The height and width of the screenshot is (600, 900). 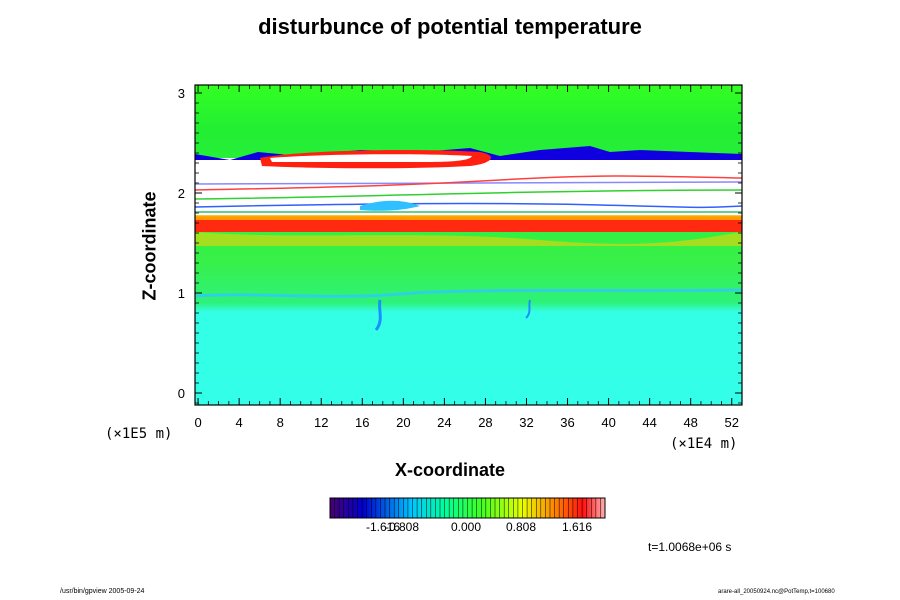 What do you see at coordinates (776, 592) in the screenshot?
I see `footer-source: arare-all_20050924.nc@PotTemp,t=100680` at bounding box center [776, 592].